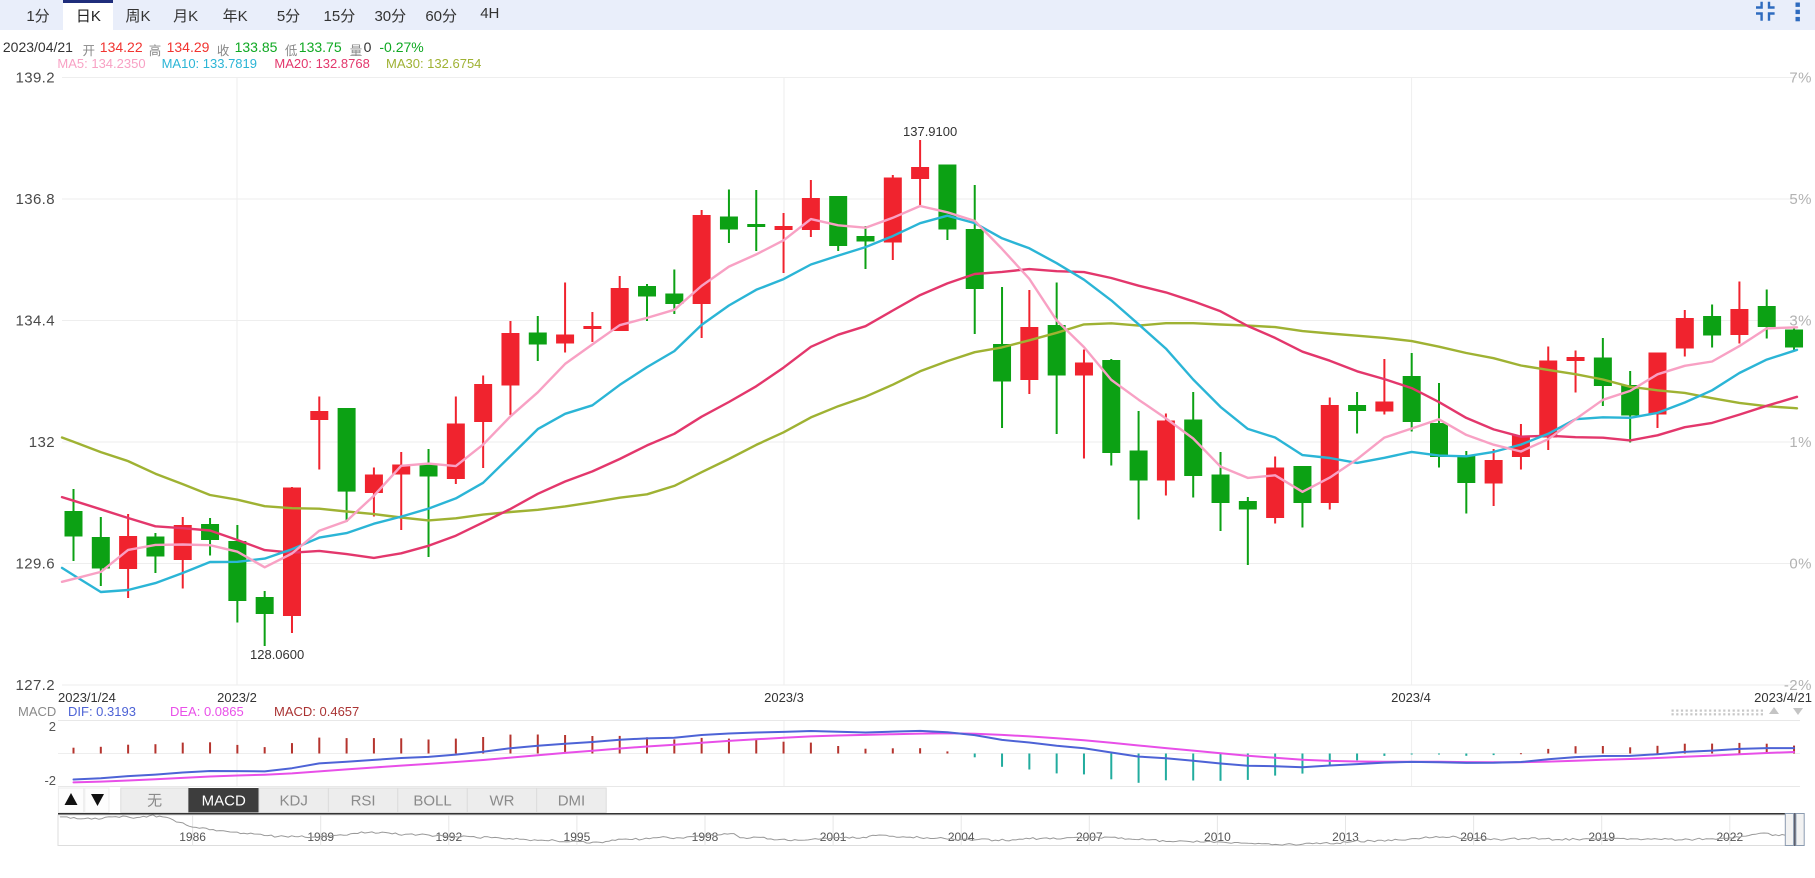 The width and height of the screenshot is (1815, 878). Describe the element at coordinates (833, 837) in the screenshot. I see `svg-text: 2001` at that location.